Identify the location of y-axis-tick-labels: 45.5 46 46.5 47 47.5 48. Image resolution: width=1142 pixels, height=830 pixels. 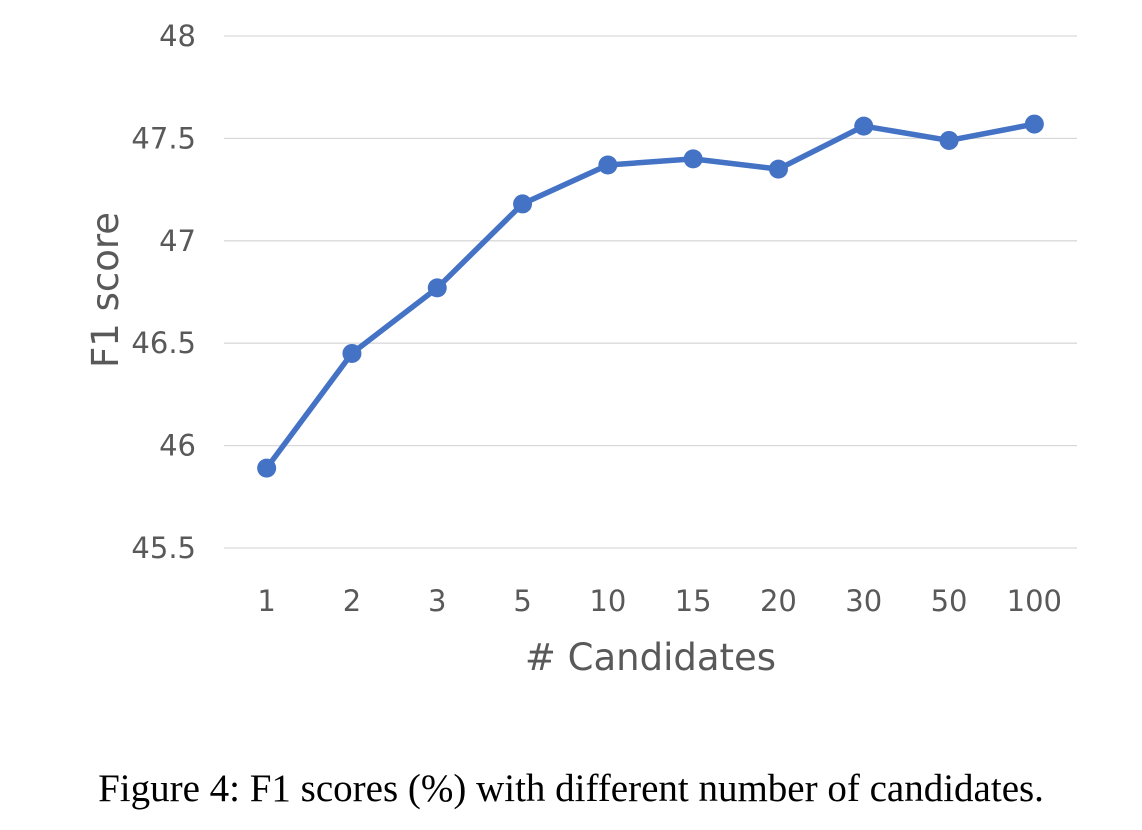
(163, 292).